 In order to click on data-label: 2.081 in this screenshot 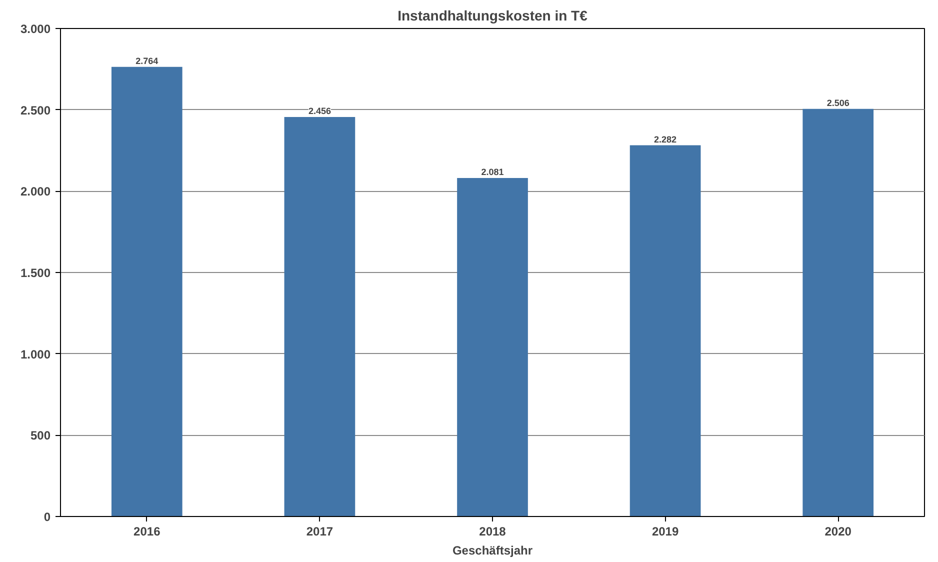, I will do `click(492, 171)`.